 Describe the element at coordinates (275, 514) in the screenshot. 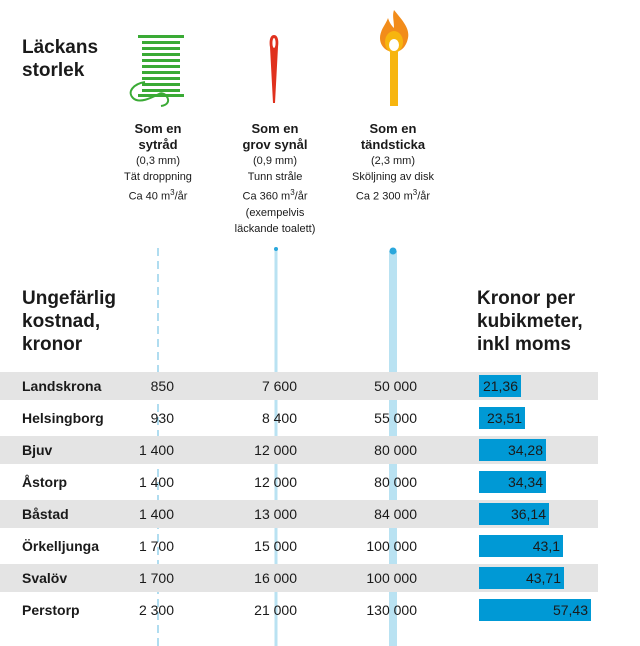

I see `cost-needle: 13 000` at that location.